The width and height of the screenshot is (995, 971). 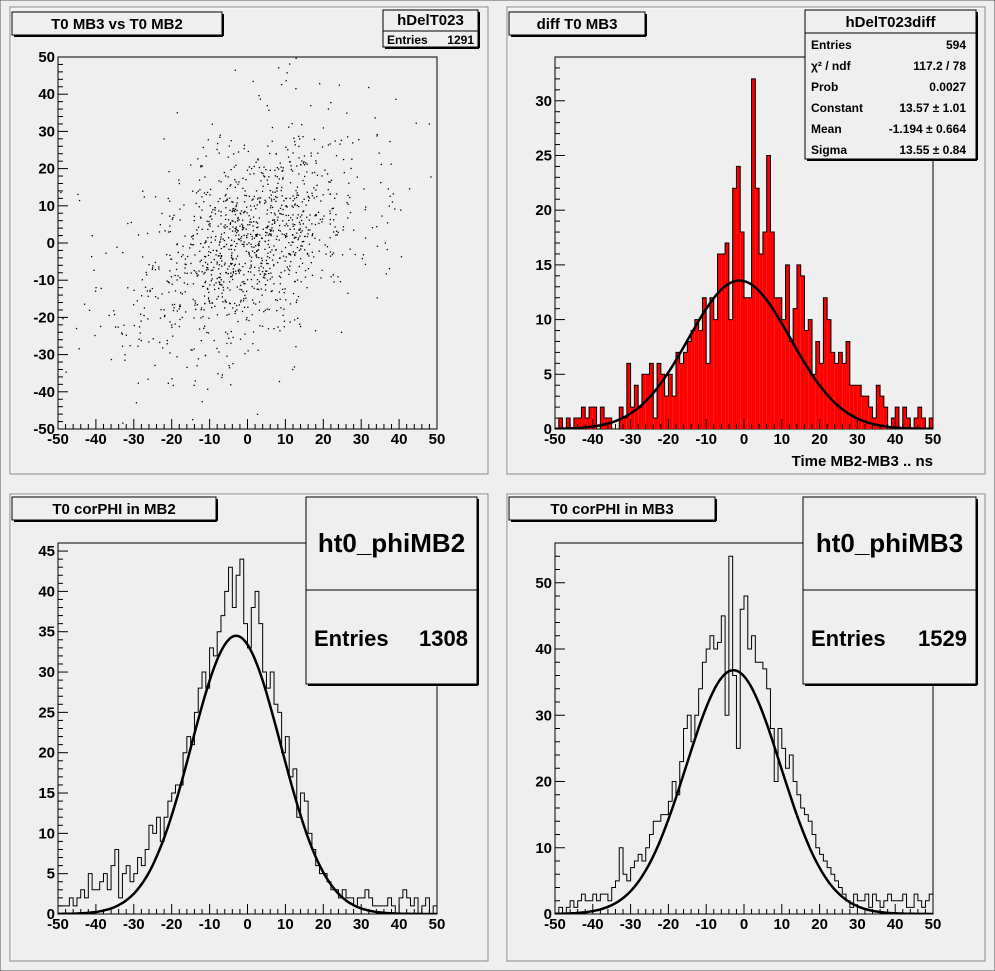 I want to click on x-tick-label: 10, so click(x=285, y=439).